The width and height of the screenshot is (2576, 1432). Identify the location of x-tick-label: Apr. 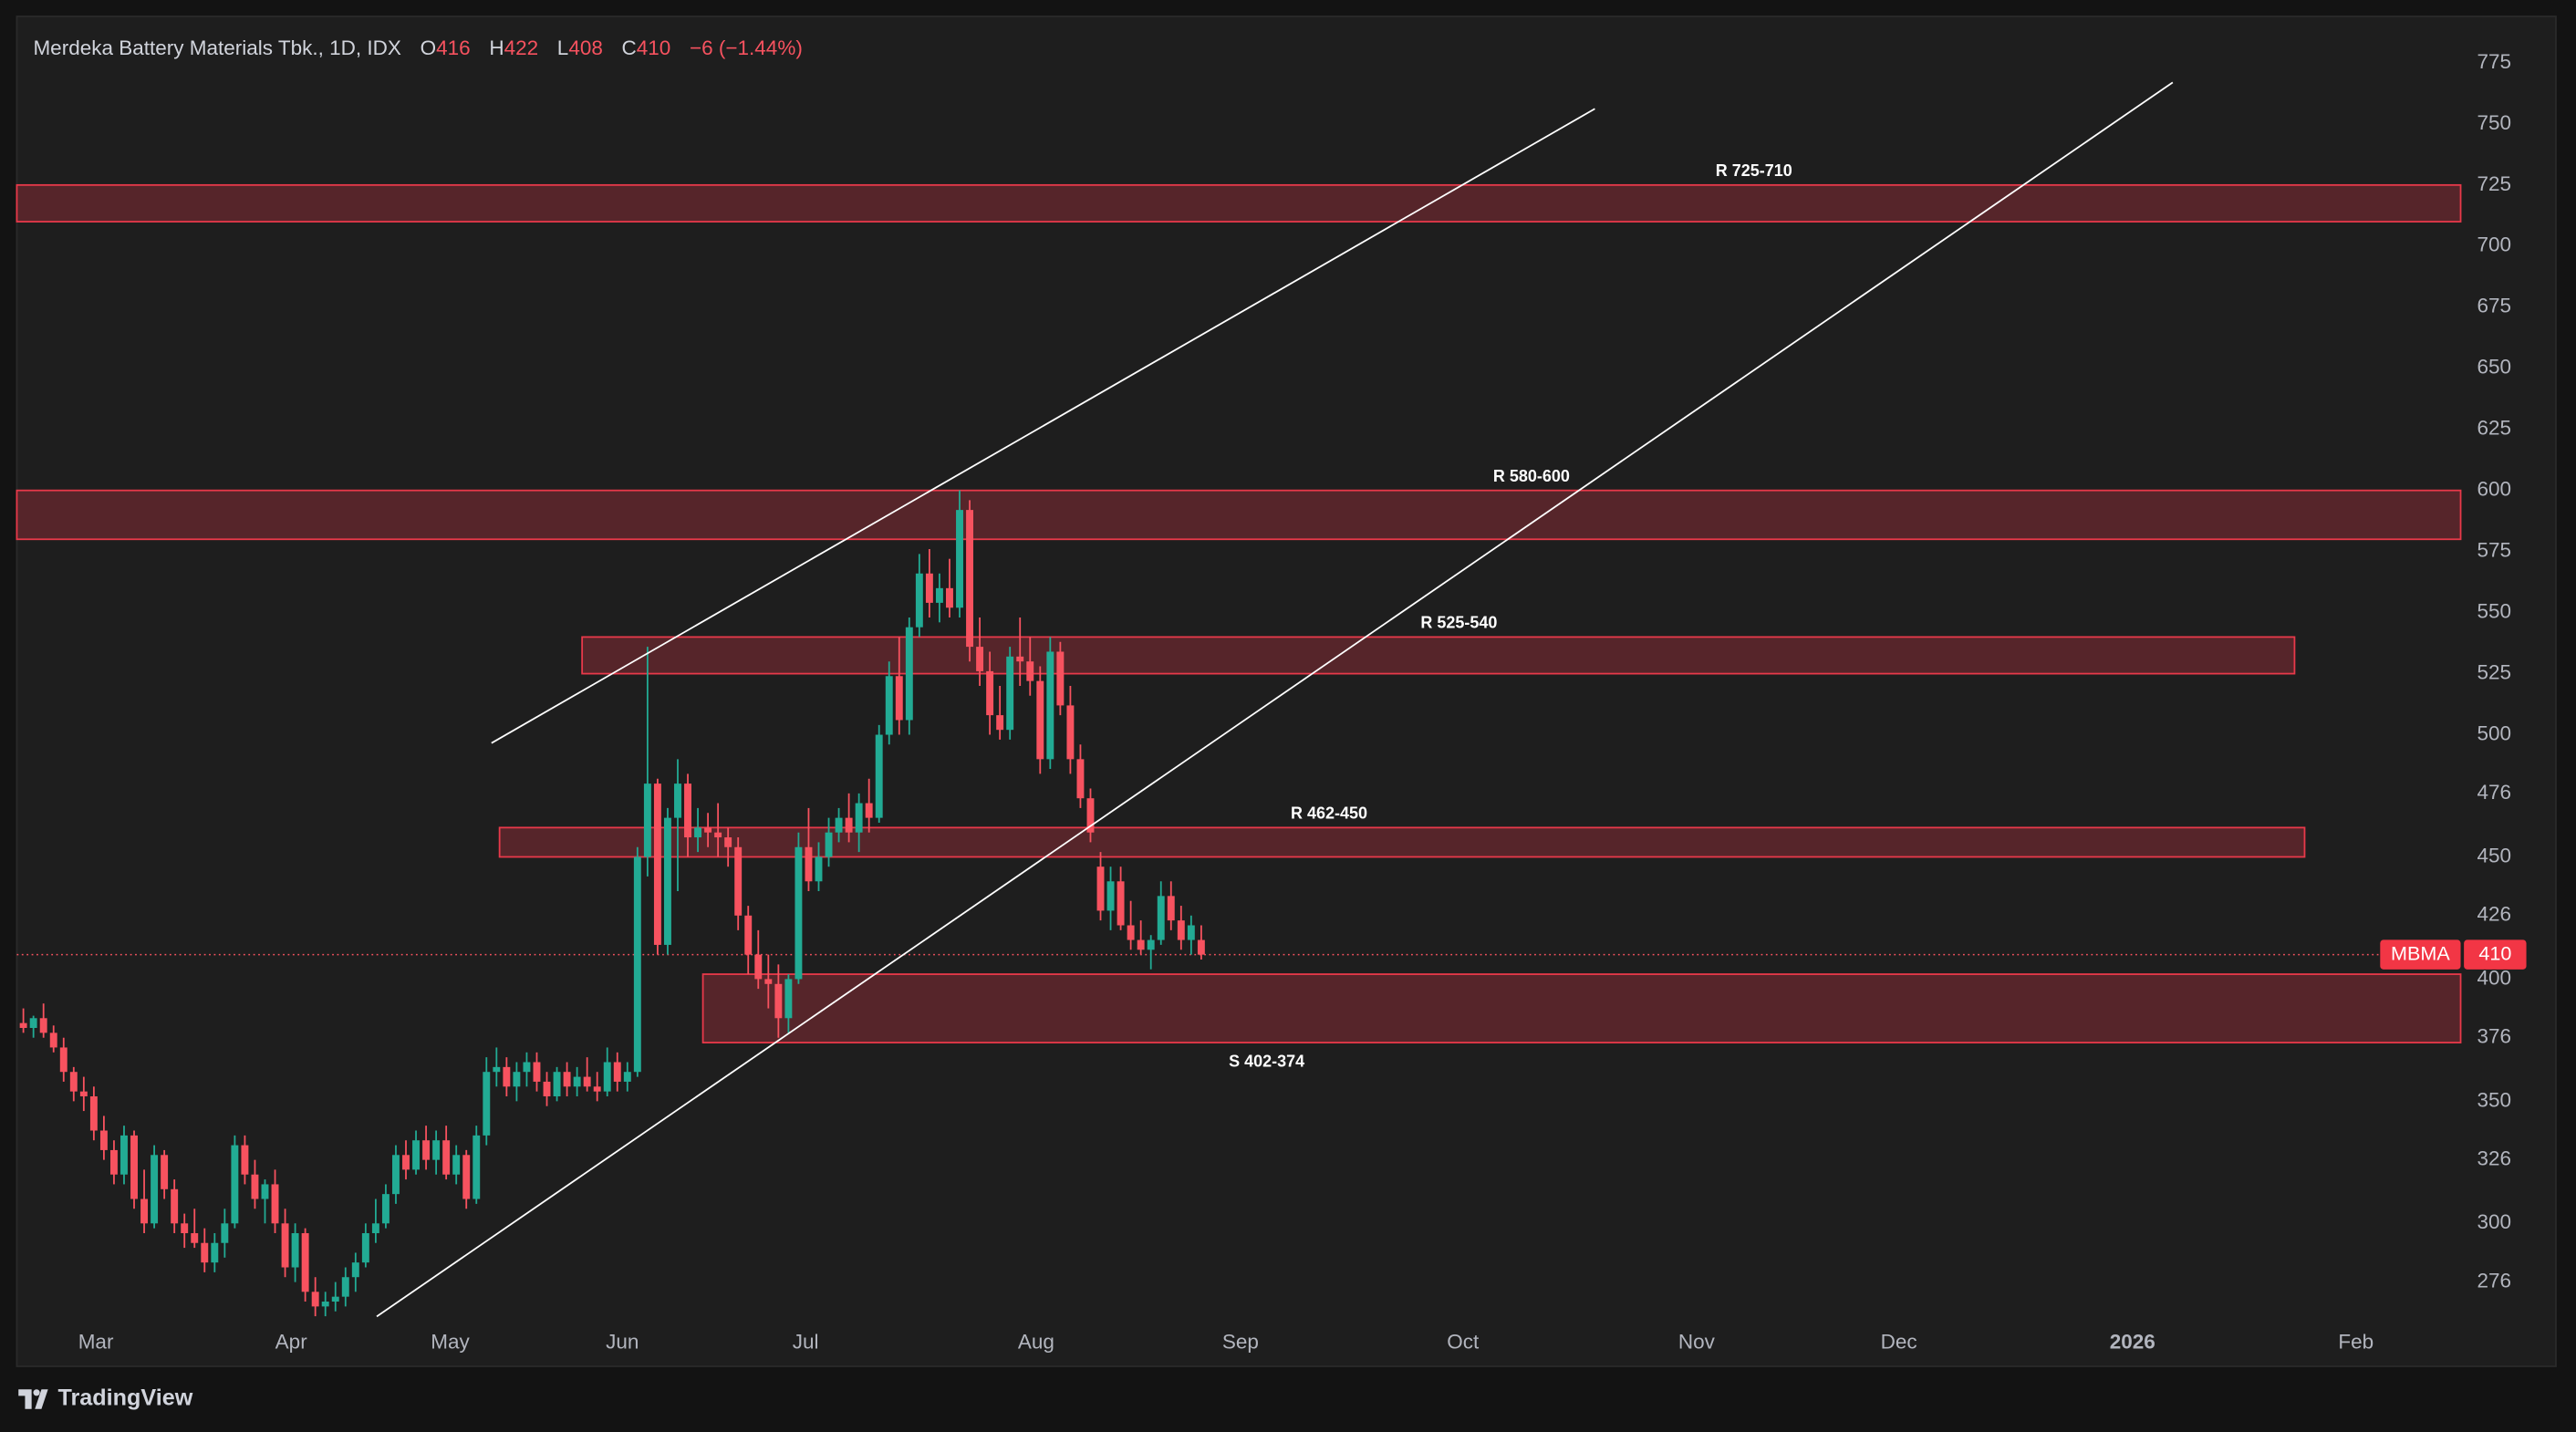
(291, 1342).